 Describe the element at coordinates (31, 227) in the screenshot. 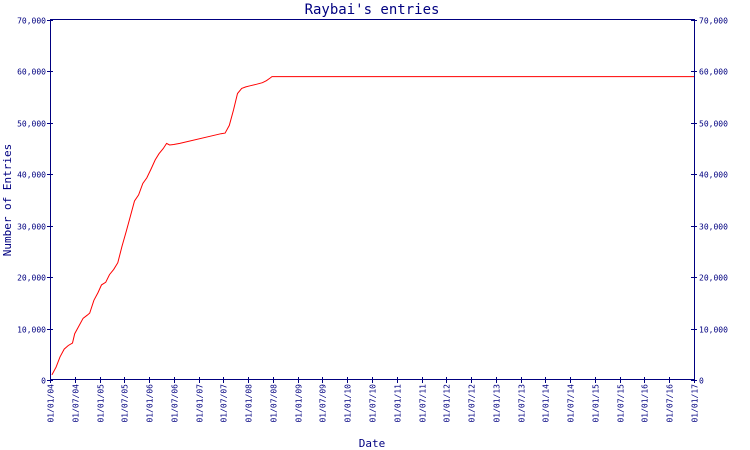

I see `y-tick-label-left: 30,000` at that location.